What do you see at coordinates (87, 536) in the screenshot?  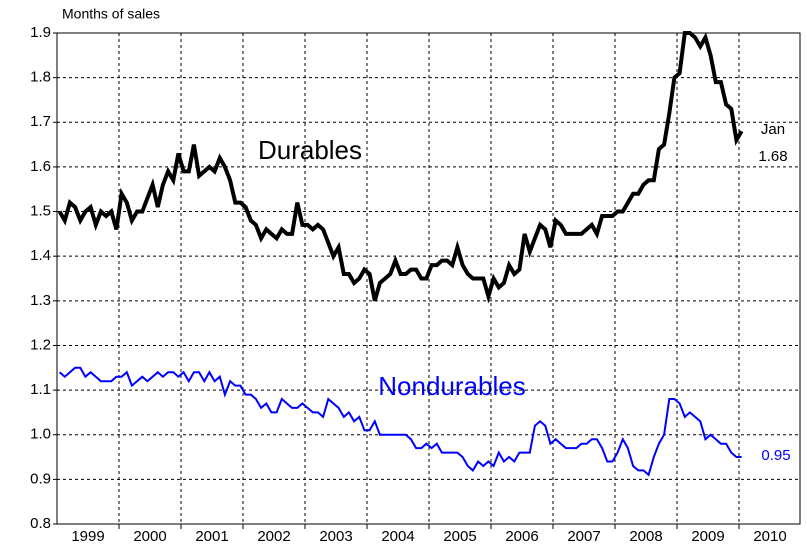 I see `x-tick-label: 1999` at bounding box center [87, 536].